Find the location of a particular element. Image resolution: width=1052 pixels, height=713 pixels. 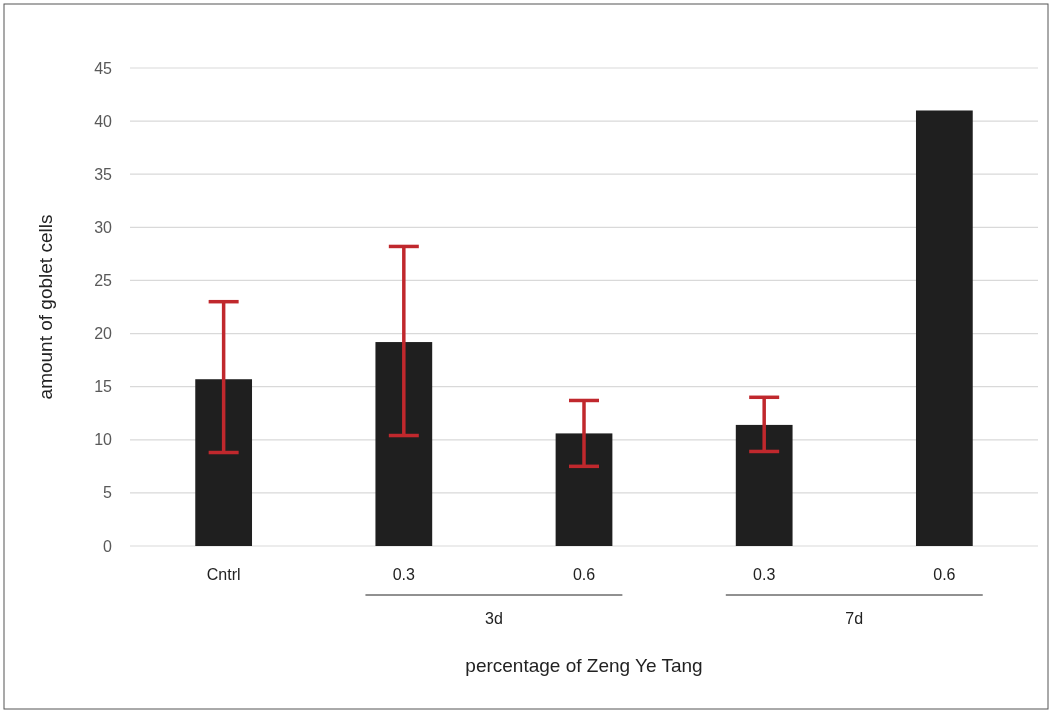

y-tick-label: 10 is located at coordinates (103, 440).